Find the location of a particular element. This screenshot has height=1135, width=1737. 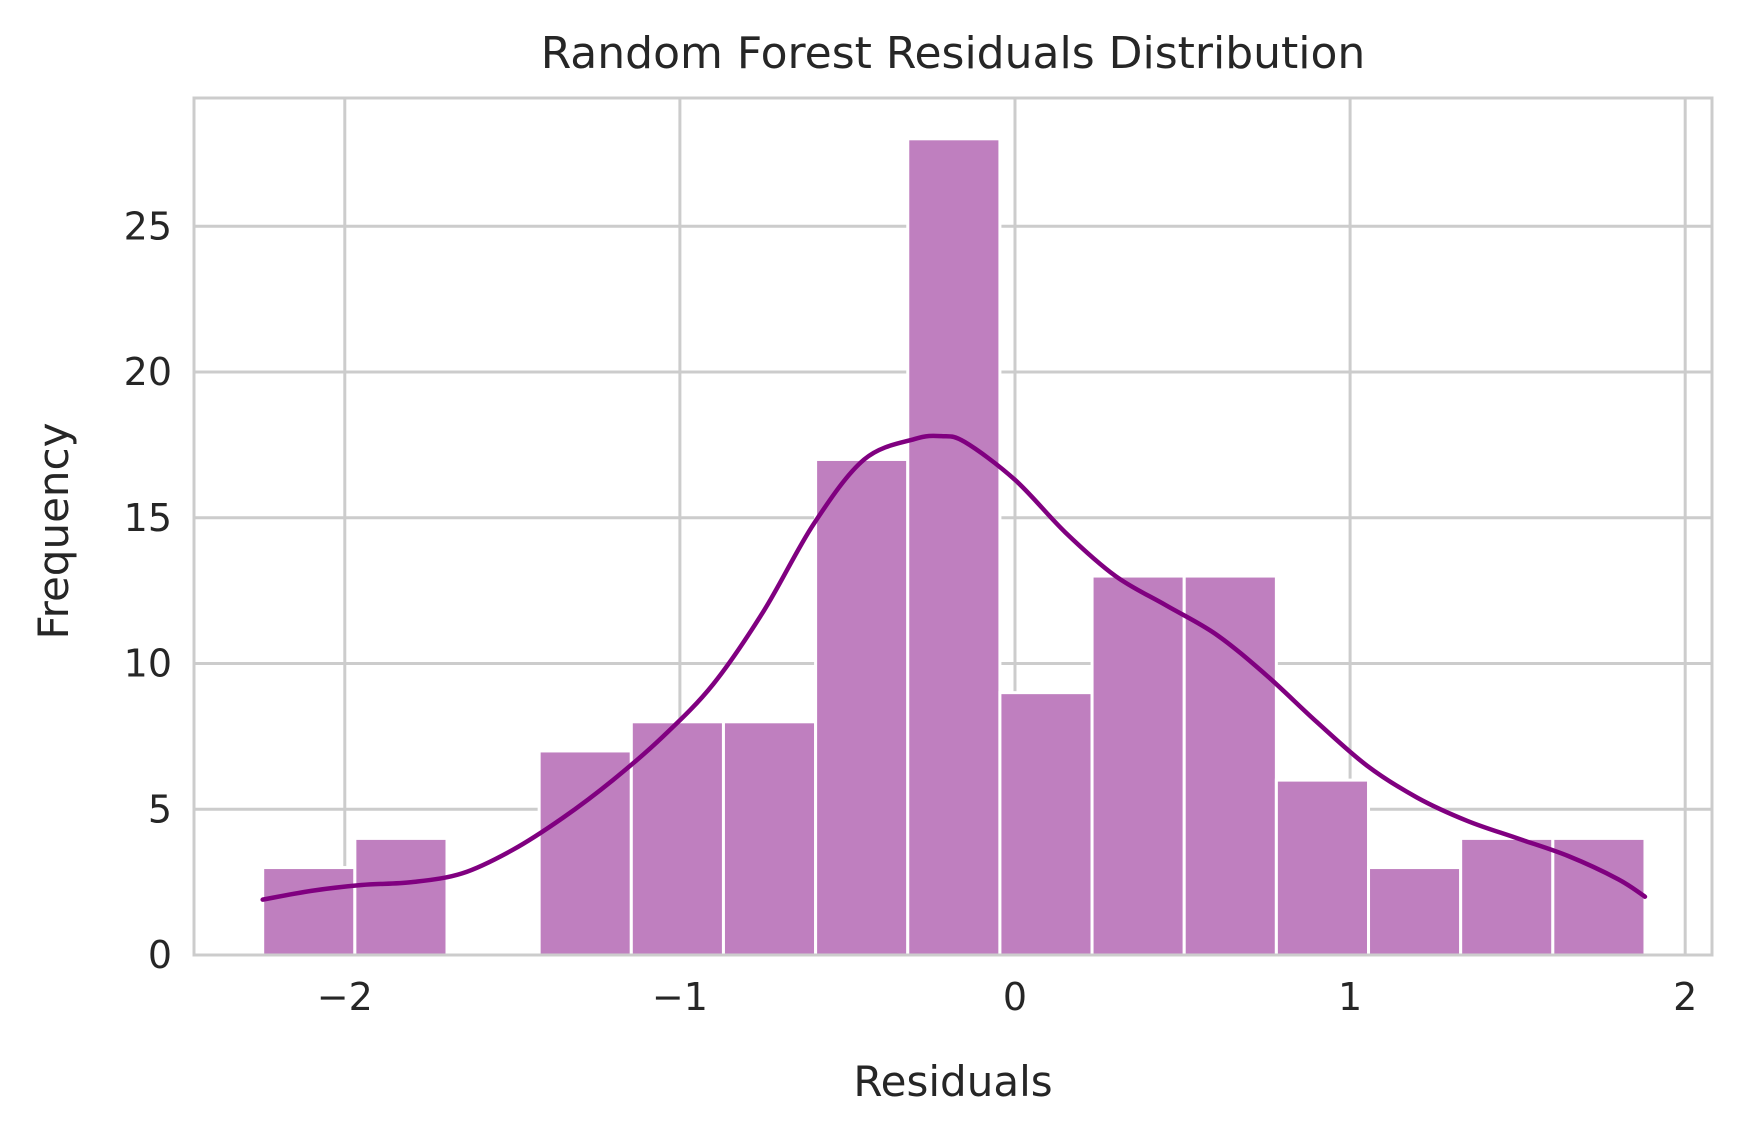

y-tick-label: 25 is located at coordinates (148, 226).